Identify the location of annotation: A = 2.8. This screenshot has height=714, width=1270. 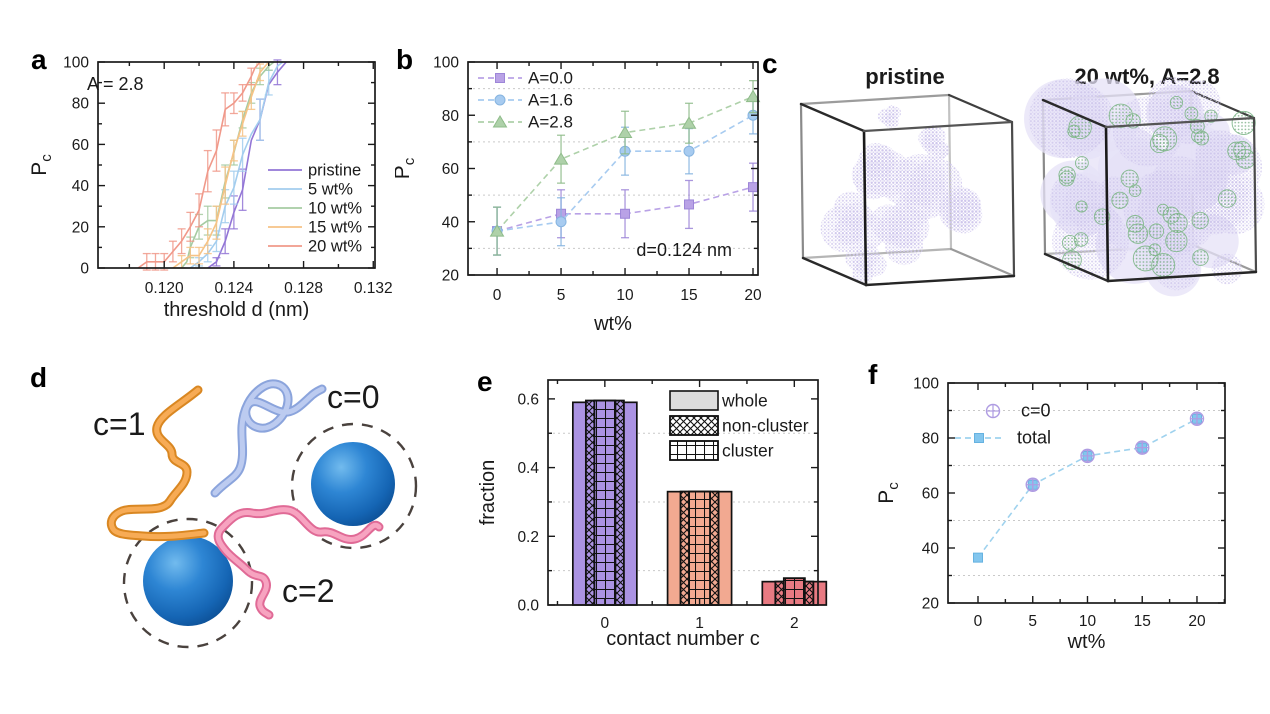
(115, 84).